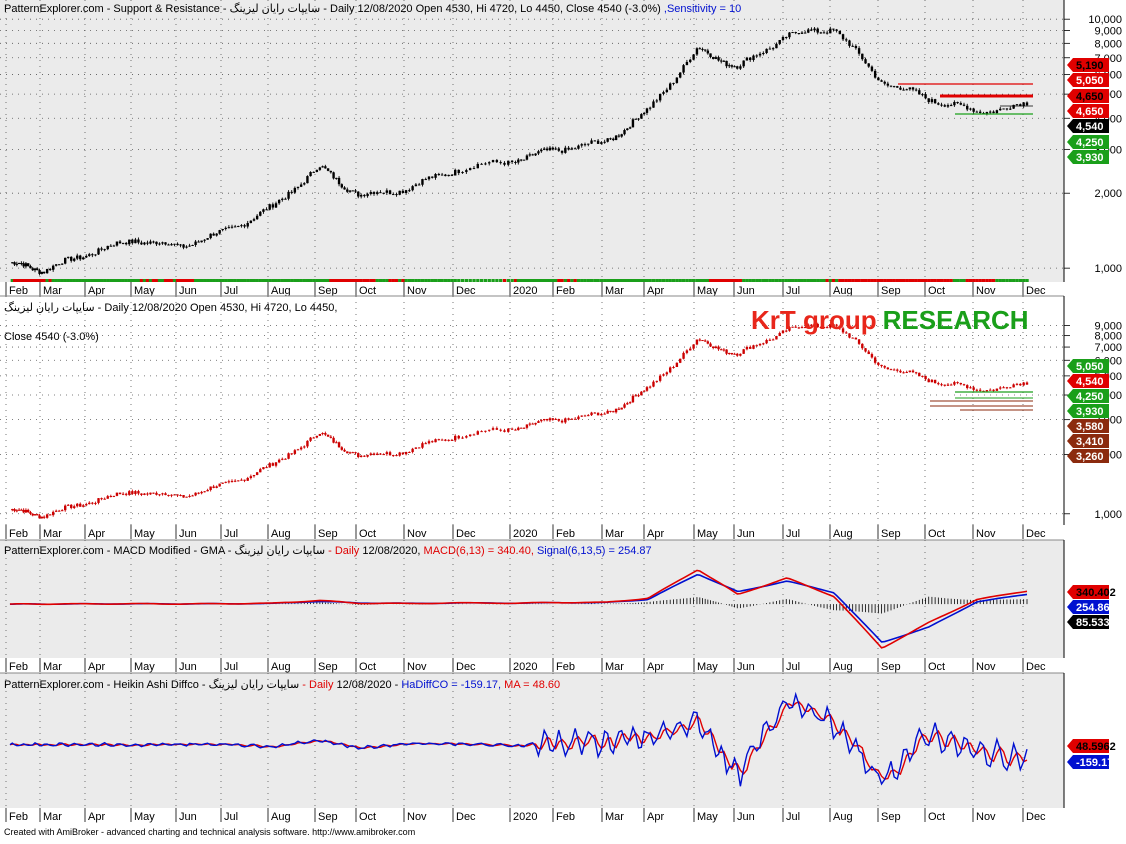 The image size is (1126, 844). What do you see at coordinates (1090, 97) in the screenshot?
I see `value-tag-label: 4,650` at bounding box center [1090, 97].